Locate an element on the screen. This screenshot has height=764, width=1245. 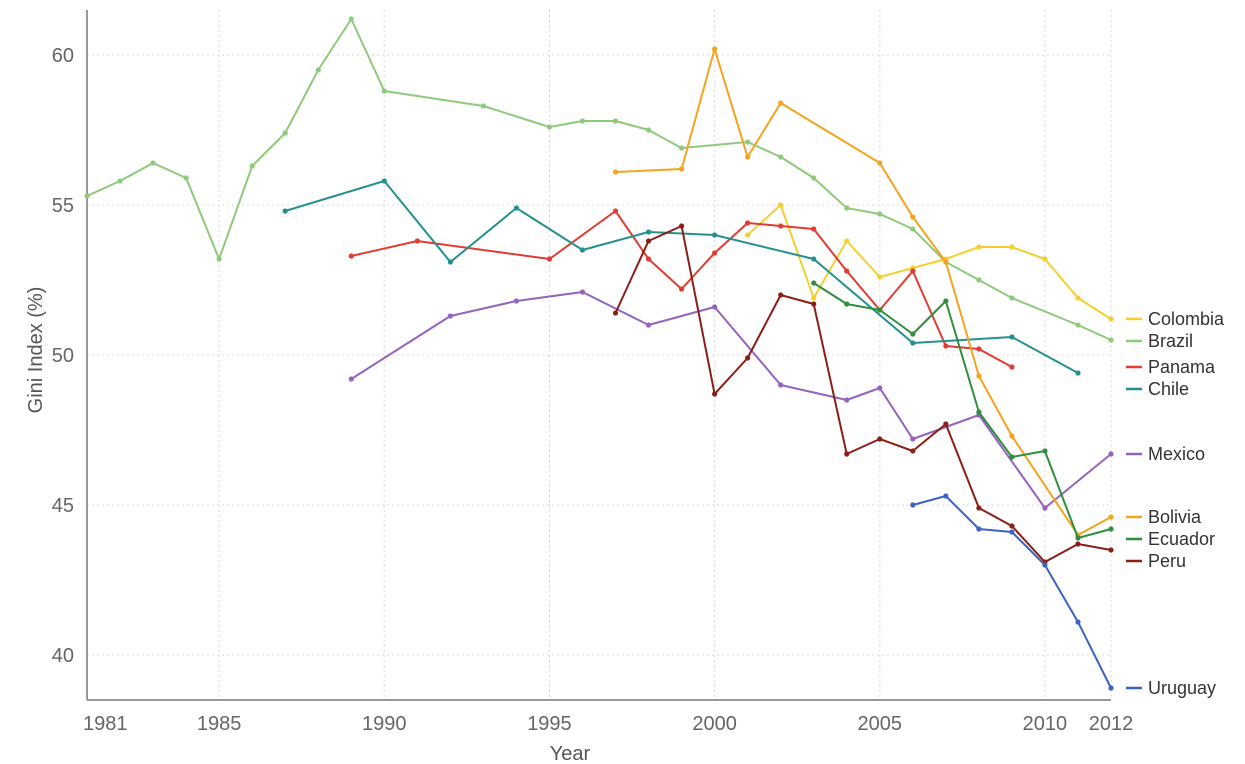
brazil-point-1993 is located at coordinates (483, 106).